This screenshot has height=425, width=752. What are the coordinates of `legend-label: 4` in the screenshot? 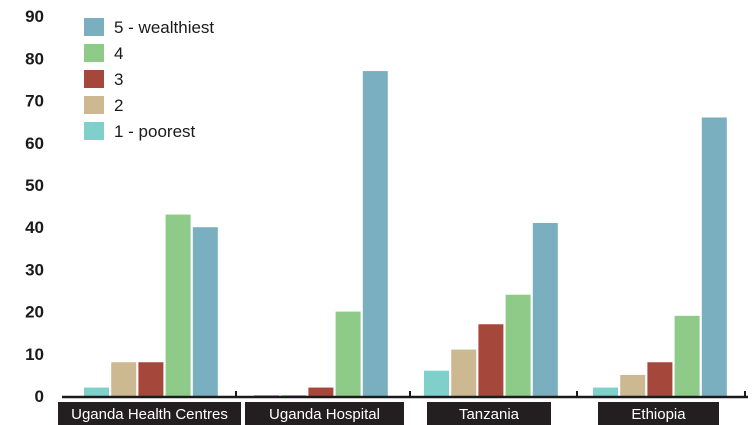 It's located at (118, 53).